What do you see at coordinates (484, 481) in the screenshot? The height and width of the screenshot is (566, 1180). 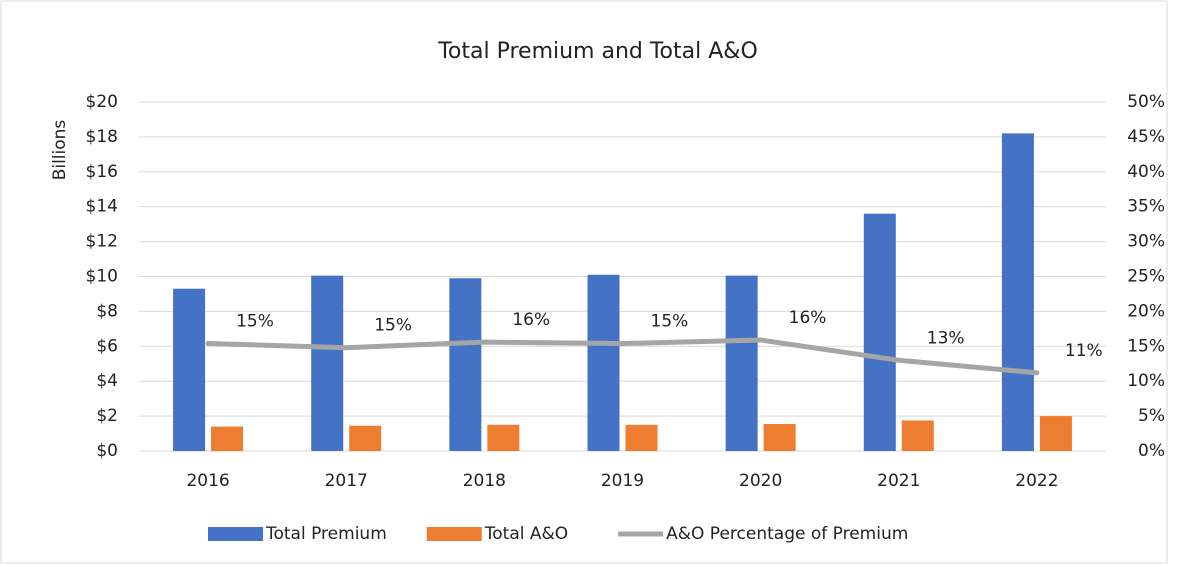 I see `x-tick-label: 2018` at bounding box center [484, 481].